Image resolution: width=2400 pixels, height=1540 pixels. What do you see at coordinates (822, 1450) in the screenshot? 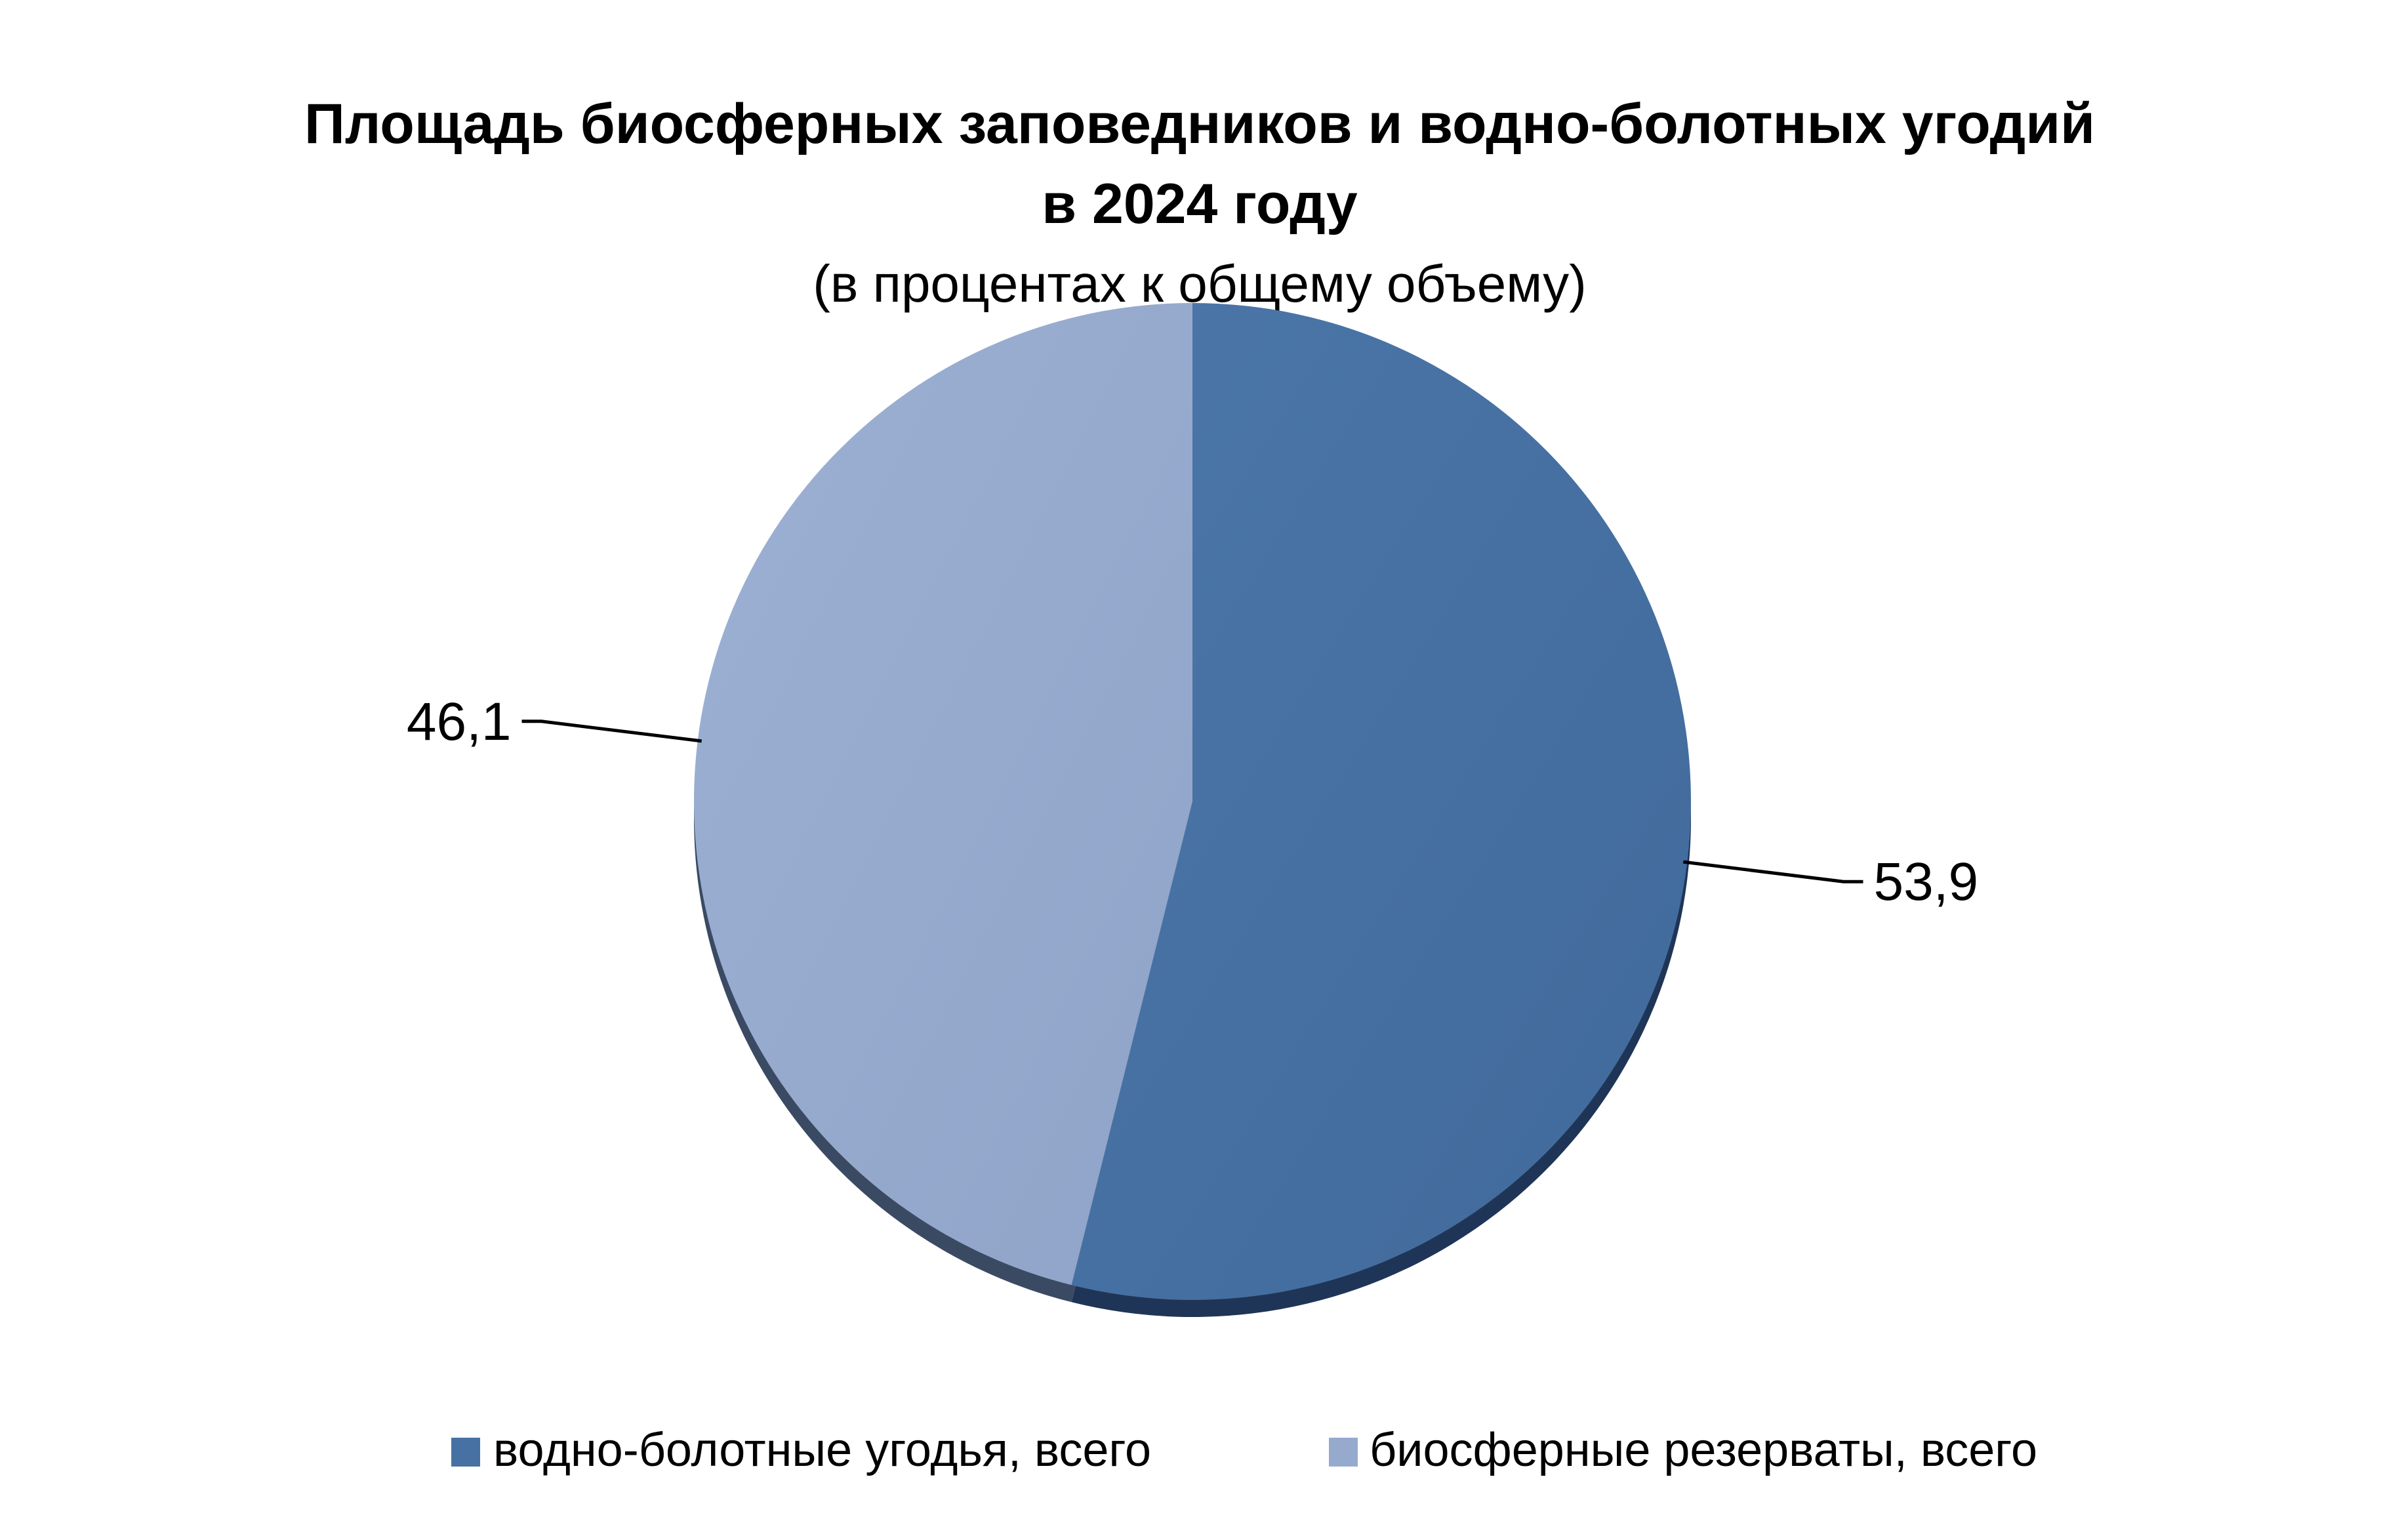
I see `legend-label-wetlands: водно-болотные угодья, всего` at bounding box center [822, 1450].